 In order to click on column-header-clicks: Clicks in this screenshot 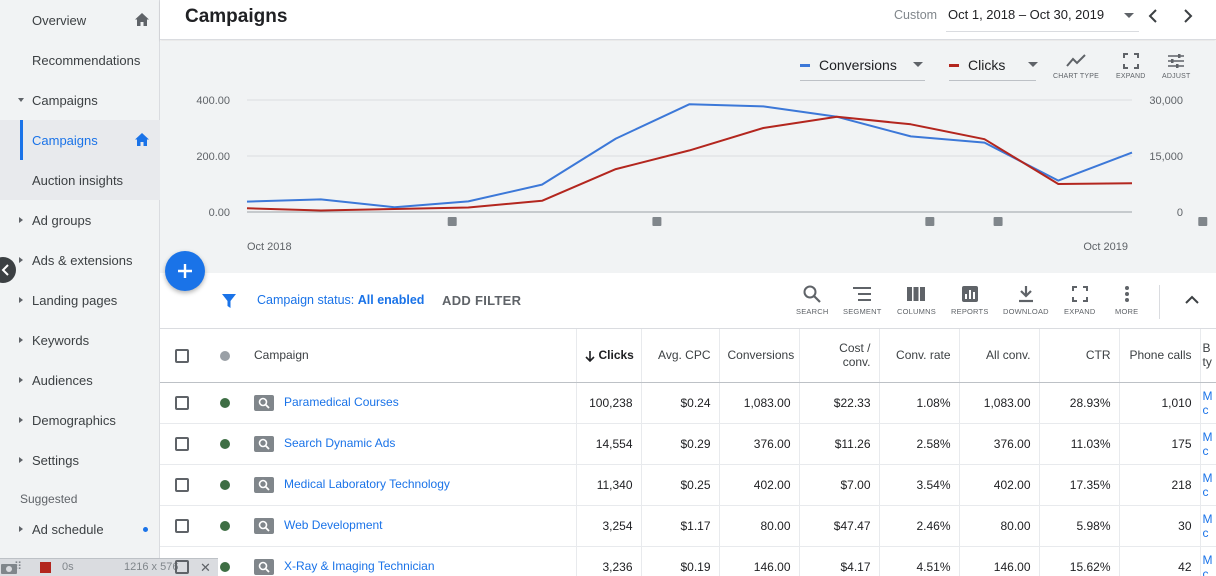, I will do `click(608, 356)`.